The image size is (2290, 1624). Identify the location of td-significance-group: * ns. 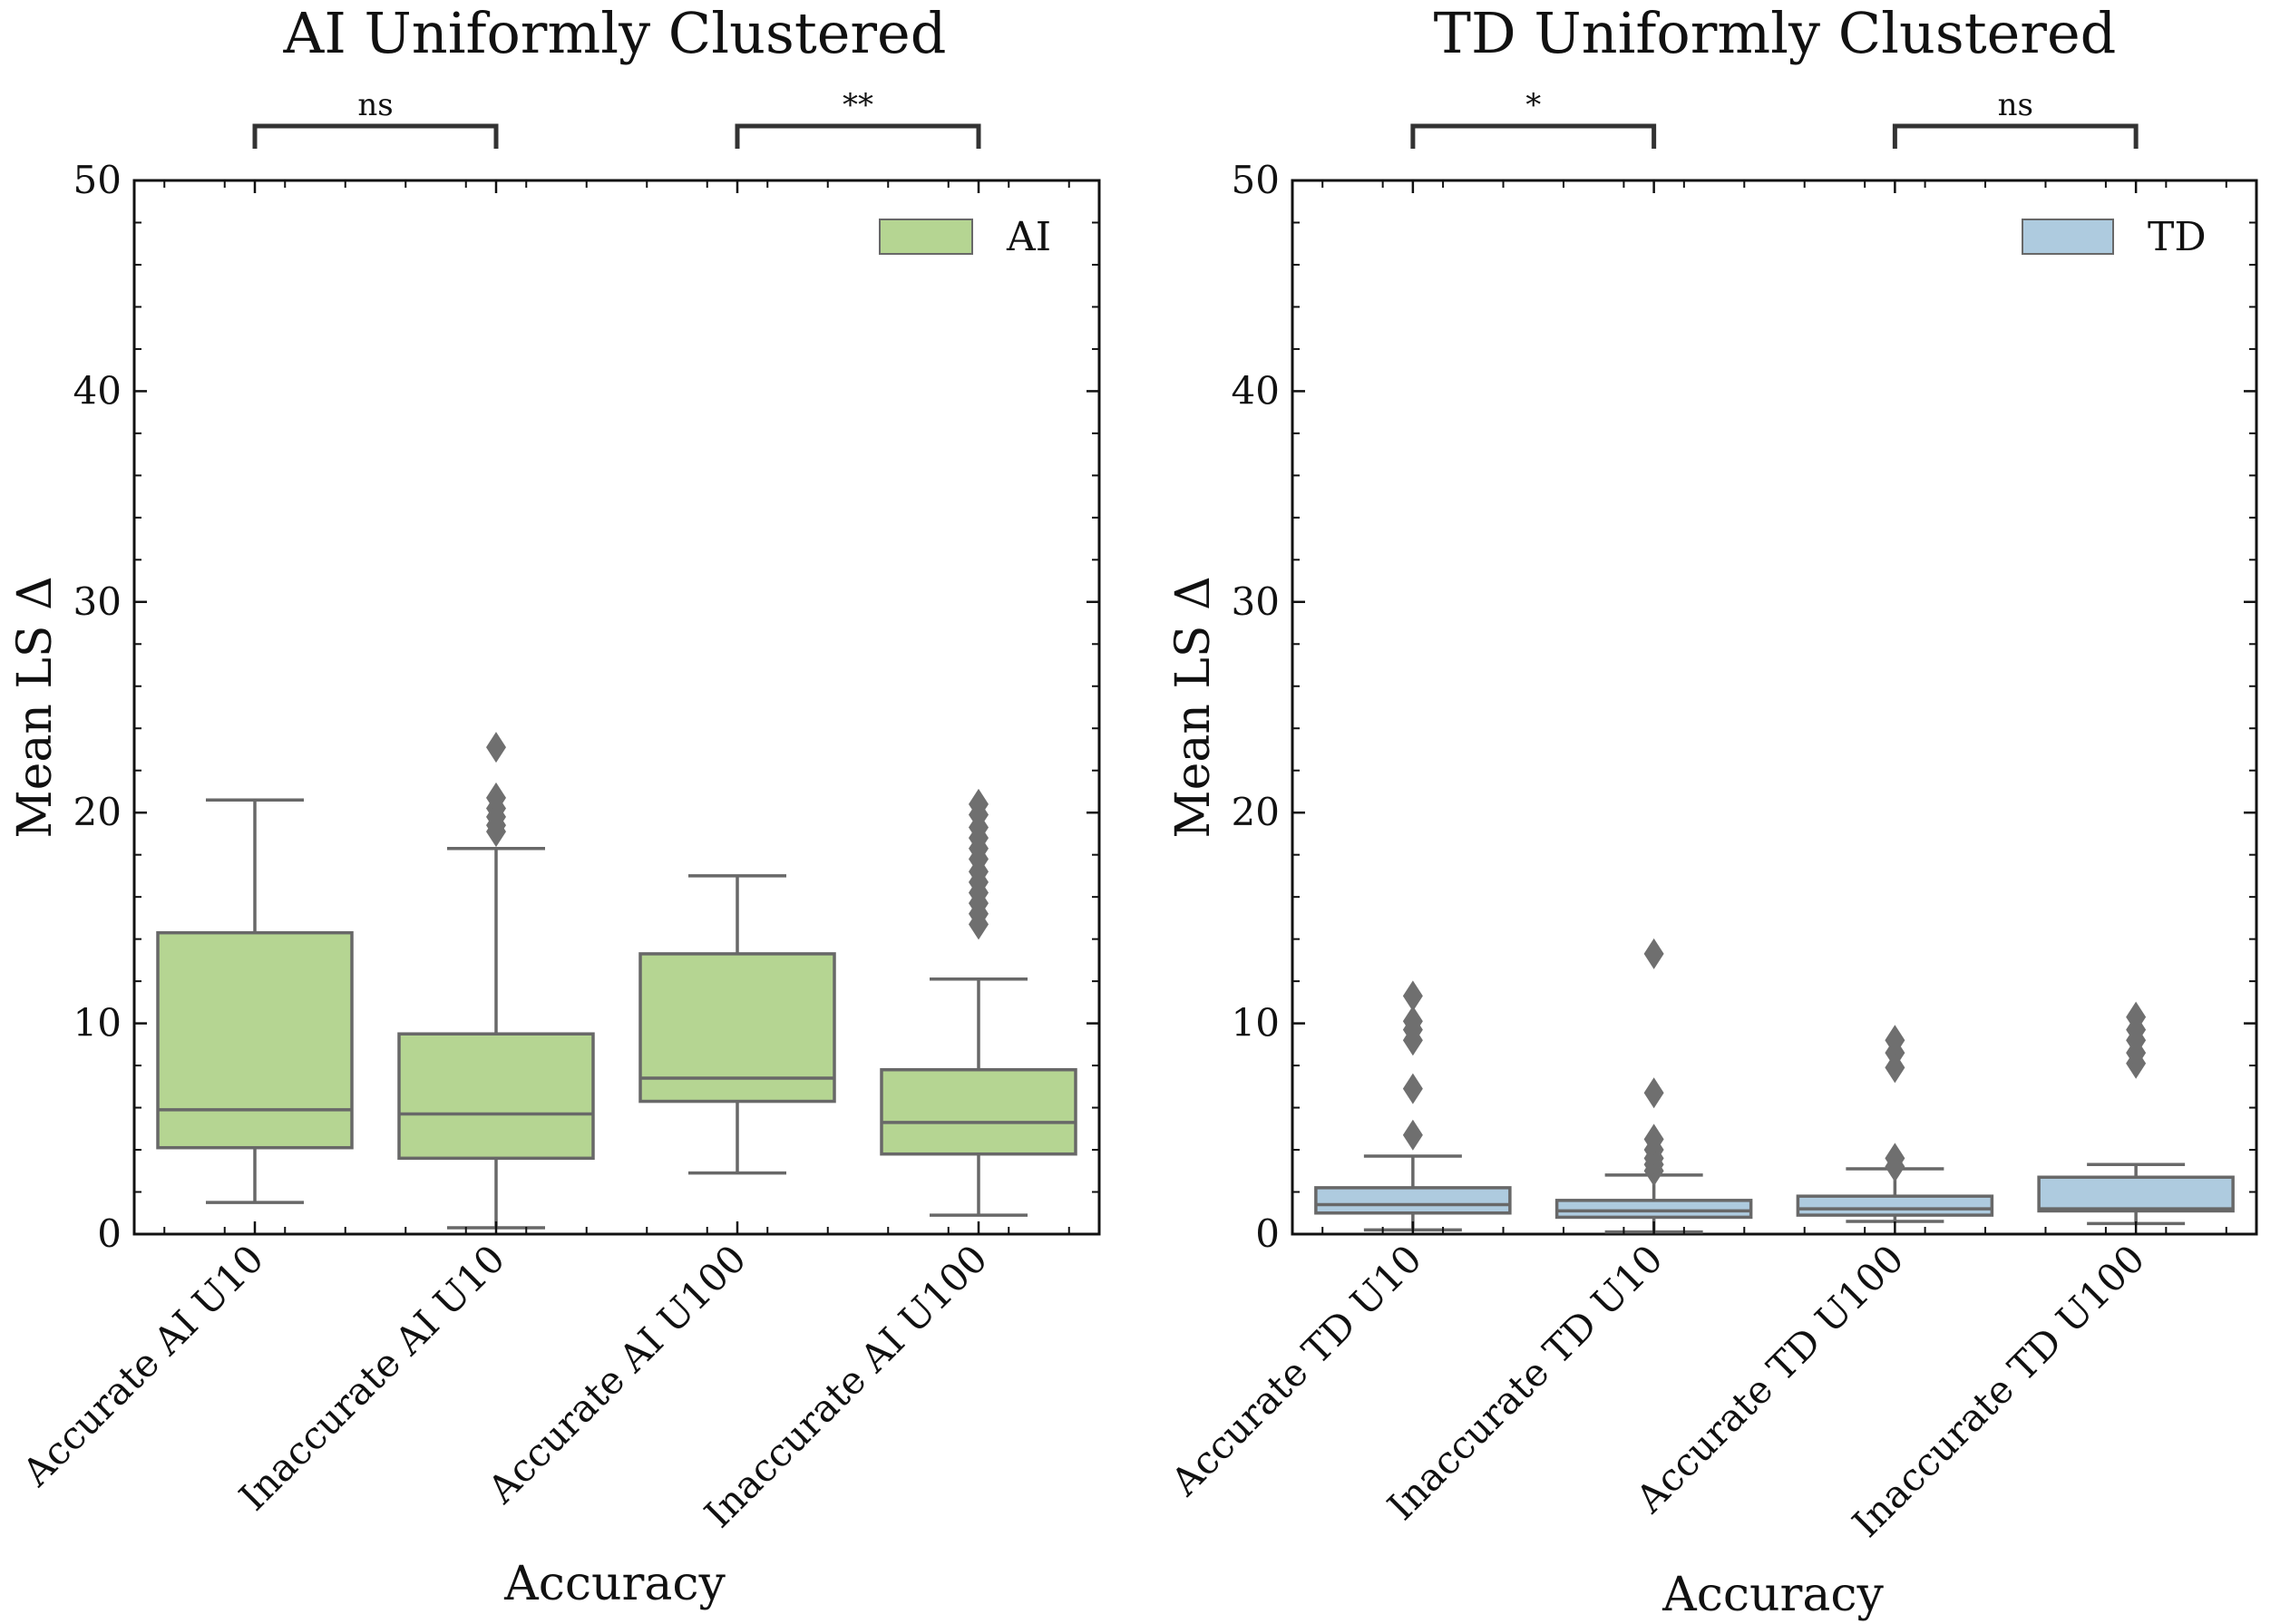
(1775, 118).